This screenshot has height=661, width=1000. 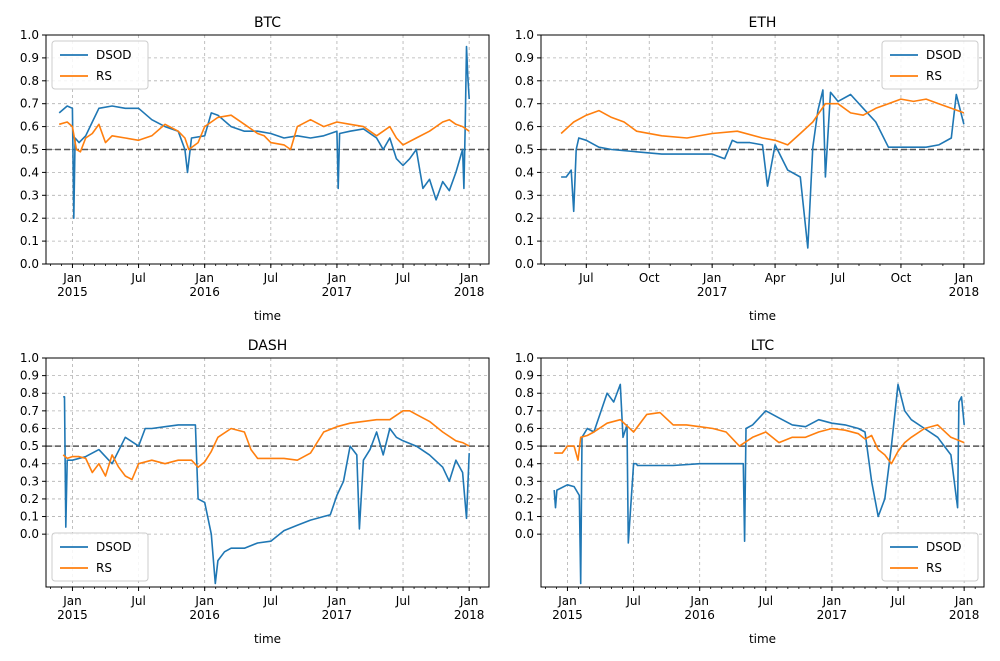 What do you see at coordinates (775, 278) in the screenshot?
I see `x-tick-label: Apr` at bounding box center [775, 278].